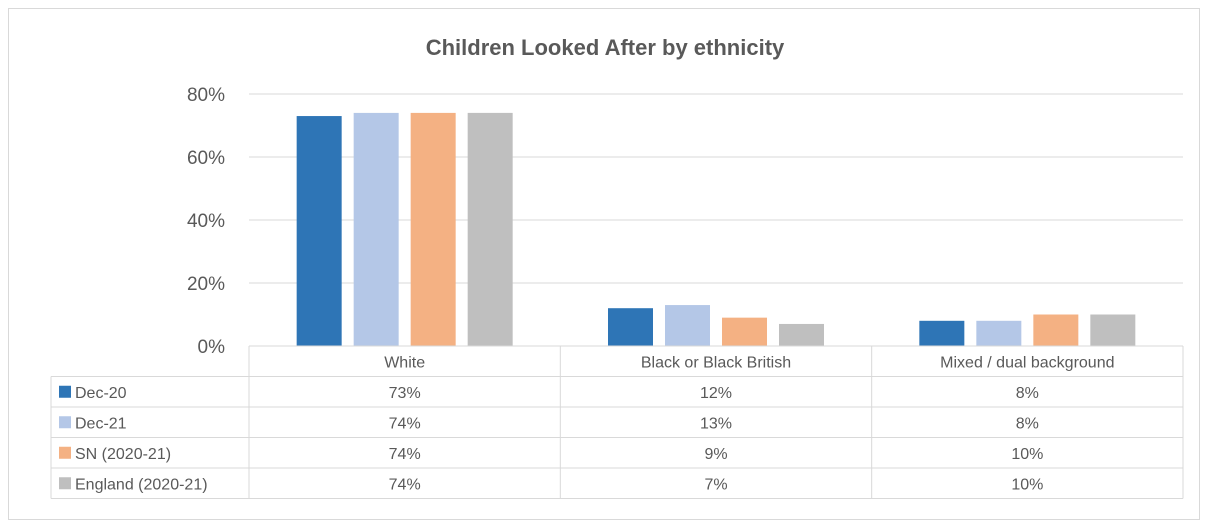 This screenshot has height=528, width=1208. I want to click on legend-label: Dec-20, so click(101, 393).